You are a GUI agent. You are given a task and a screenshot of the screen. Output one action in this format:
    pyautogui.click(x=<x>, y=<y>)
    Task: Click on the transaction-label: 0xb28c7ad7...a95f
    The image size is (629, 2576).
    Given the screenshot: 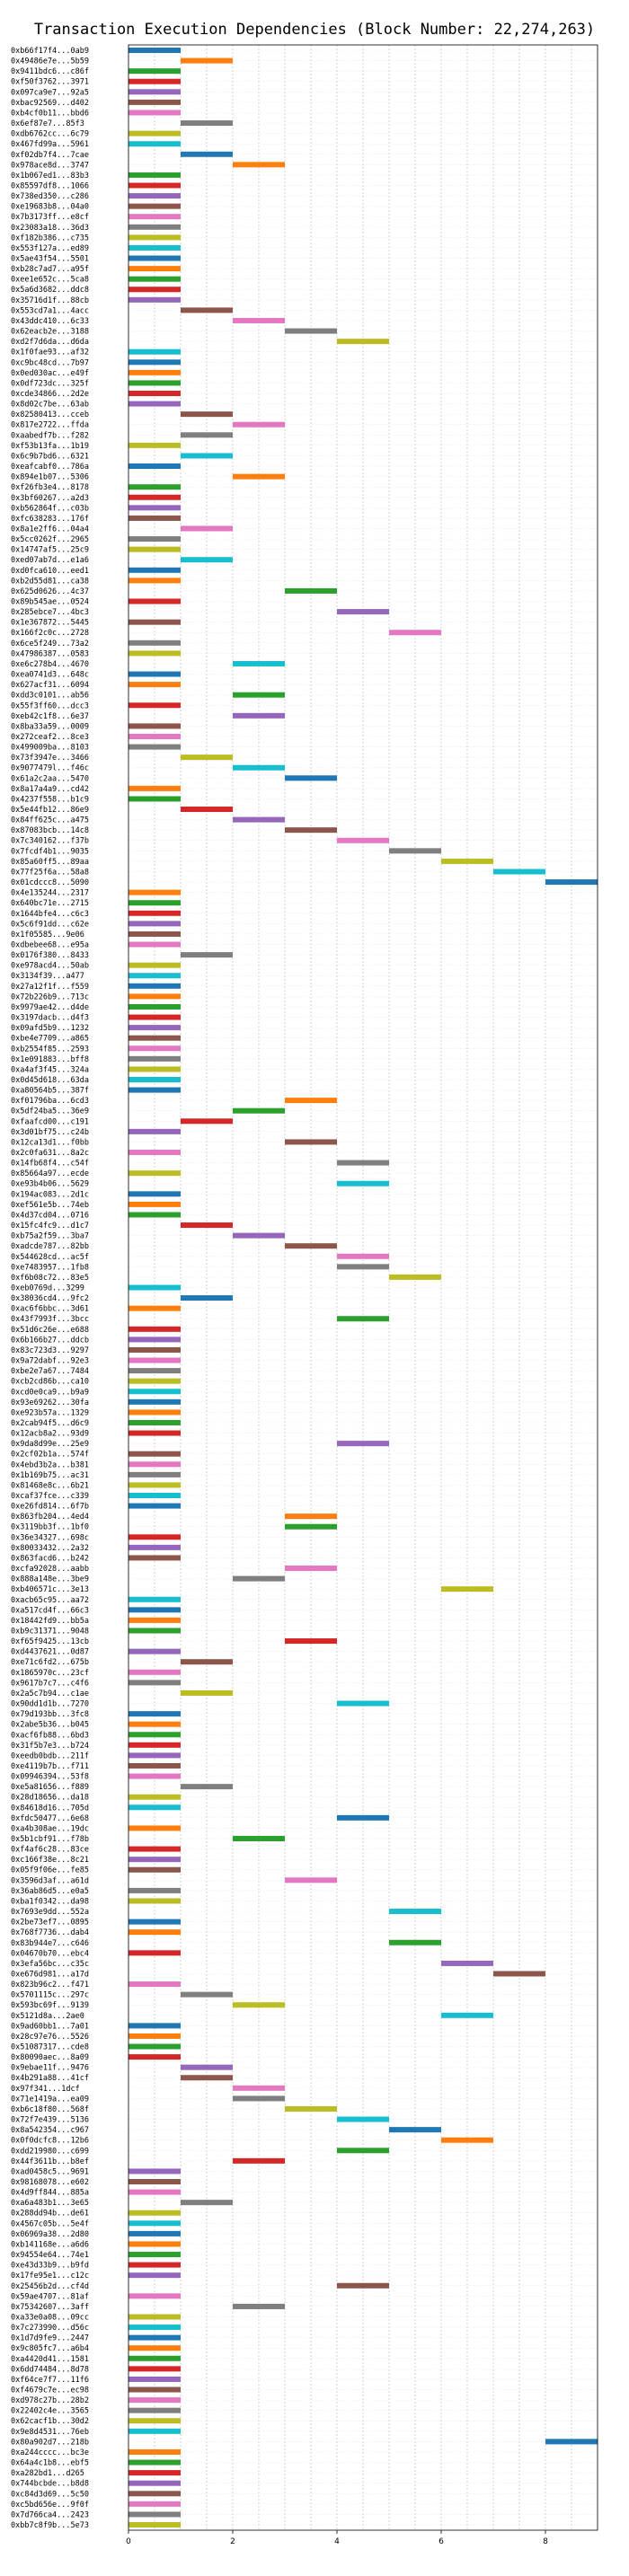 What is the action you would take?
    pyautogui.click(x=50, y=269)
    